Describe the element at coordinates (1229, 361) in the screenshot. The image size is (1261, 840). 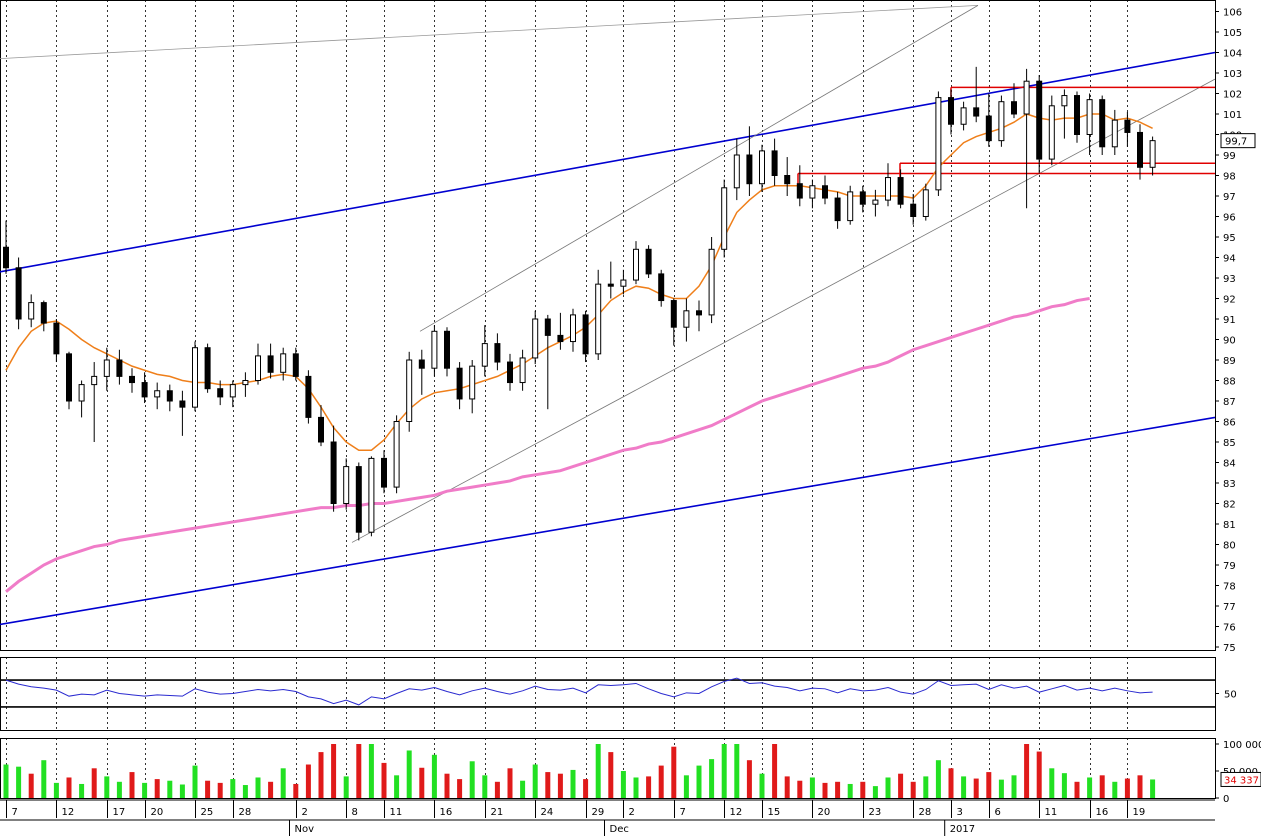
I see `price-tick-label: 89` at that location.